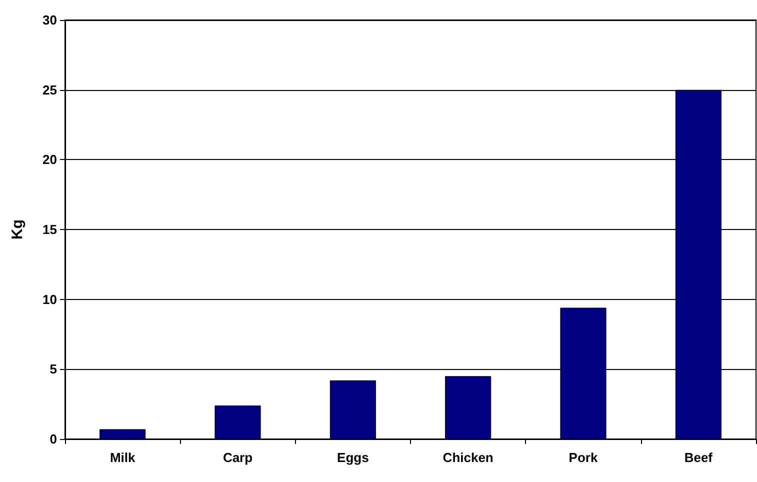 The width and height of the screenshot is (757, 482). Describe the element at coordinates (53, 369) in the screenshot. I see `y-tick-label: 5` at that location.